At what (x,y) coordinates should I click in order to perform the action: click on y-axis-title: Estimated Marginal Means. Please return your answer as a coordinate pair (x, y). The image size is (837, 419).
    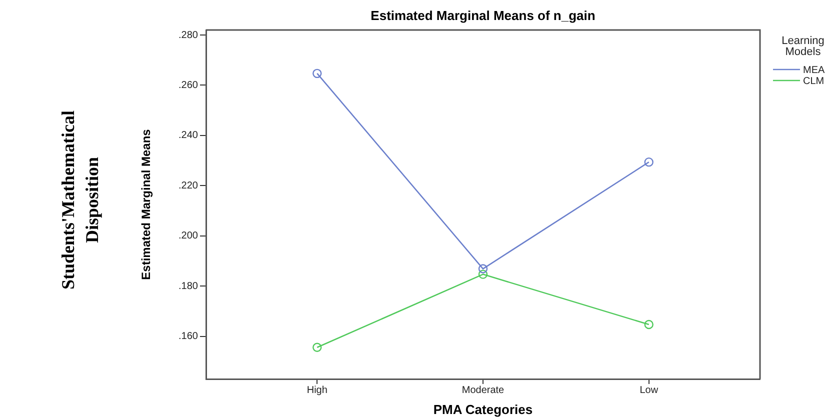
    Looking at the image, I should click on (146, 204).